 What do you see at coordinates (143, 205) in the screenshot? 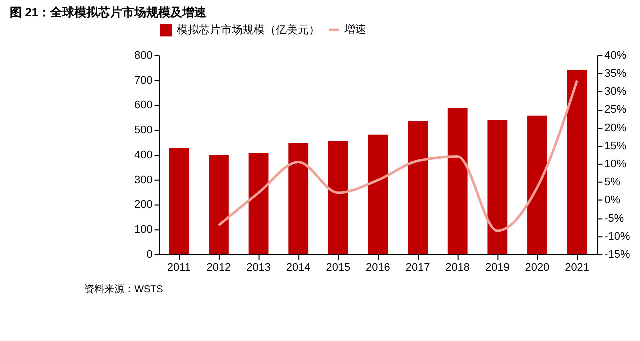
I see `y-tick-label: 200` at bounding box center [143, 205].